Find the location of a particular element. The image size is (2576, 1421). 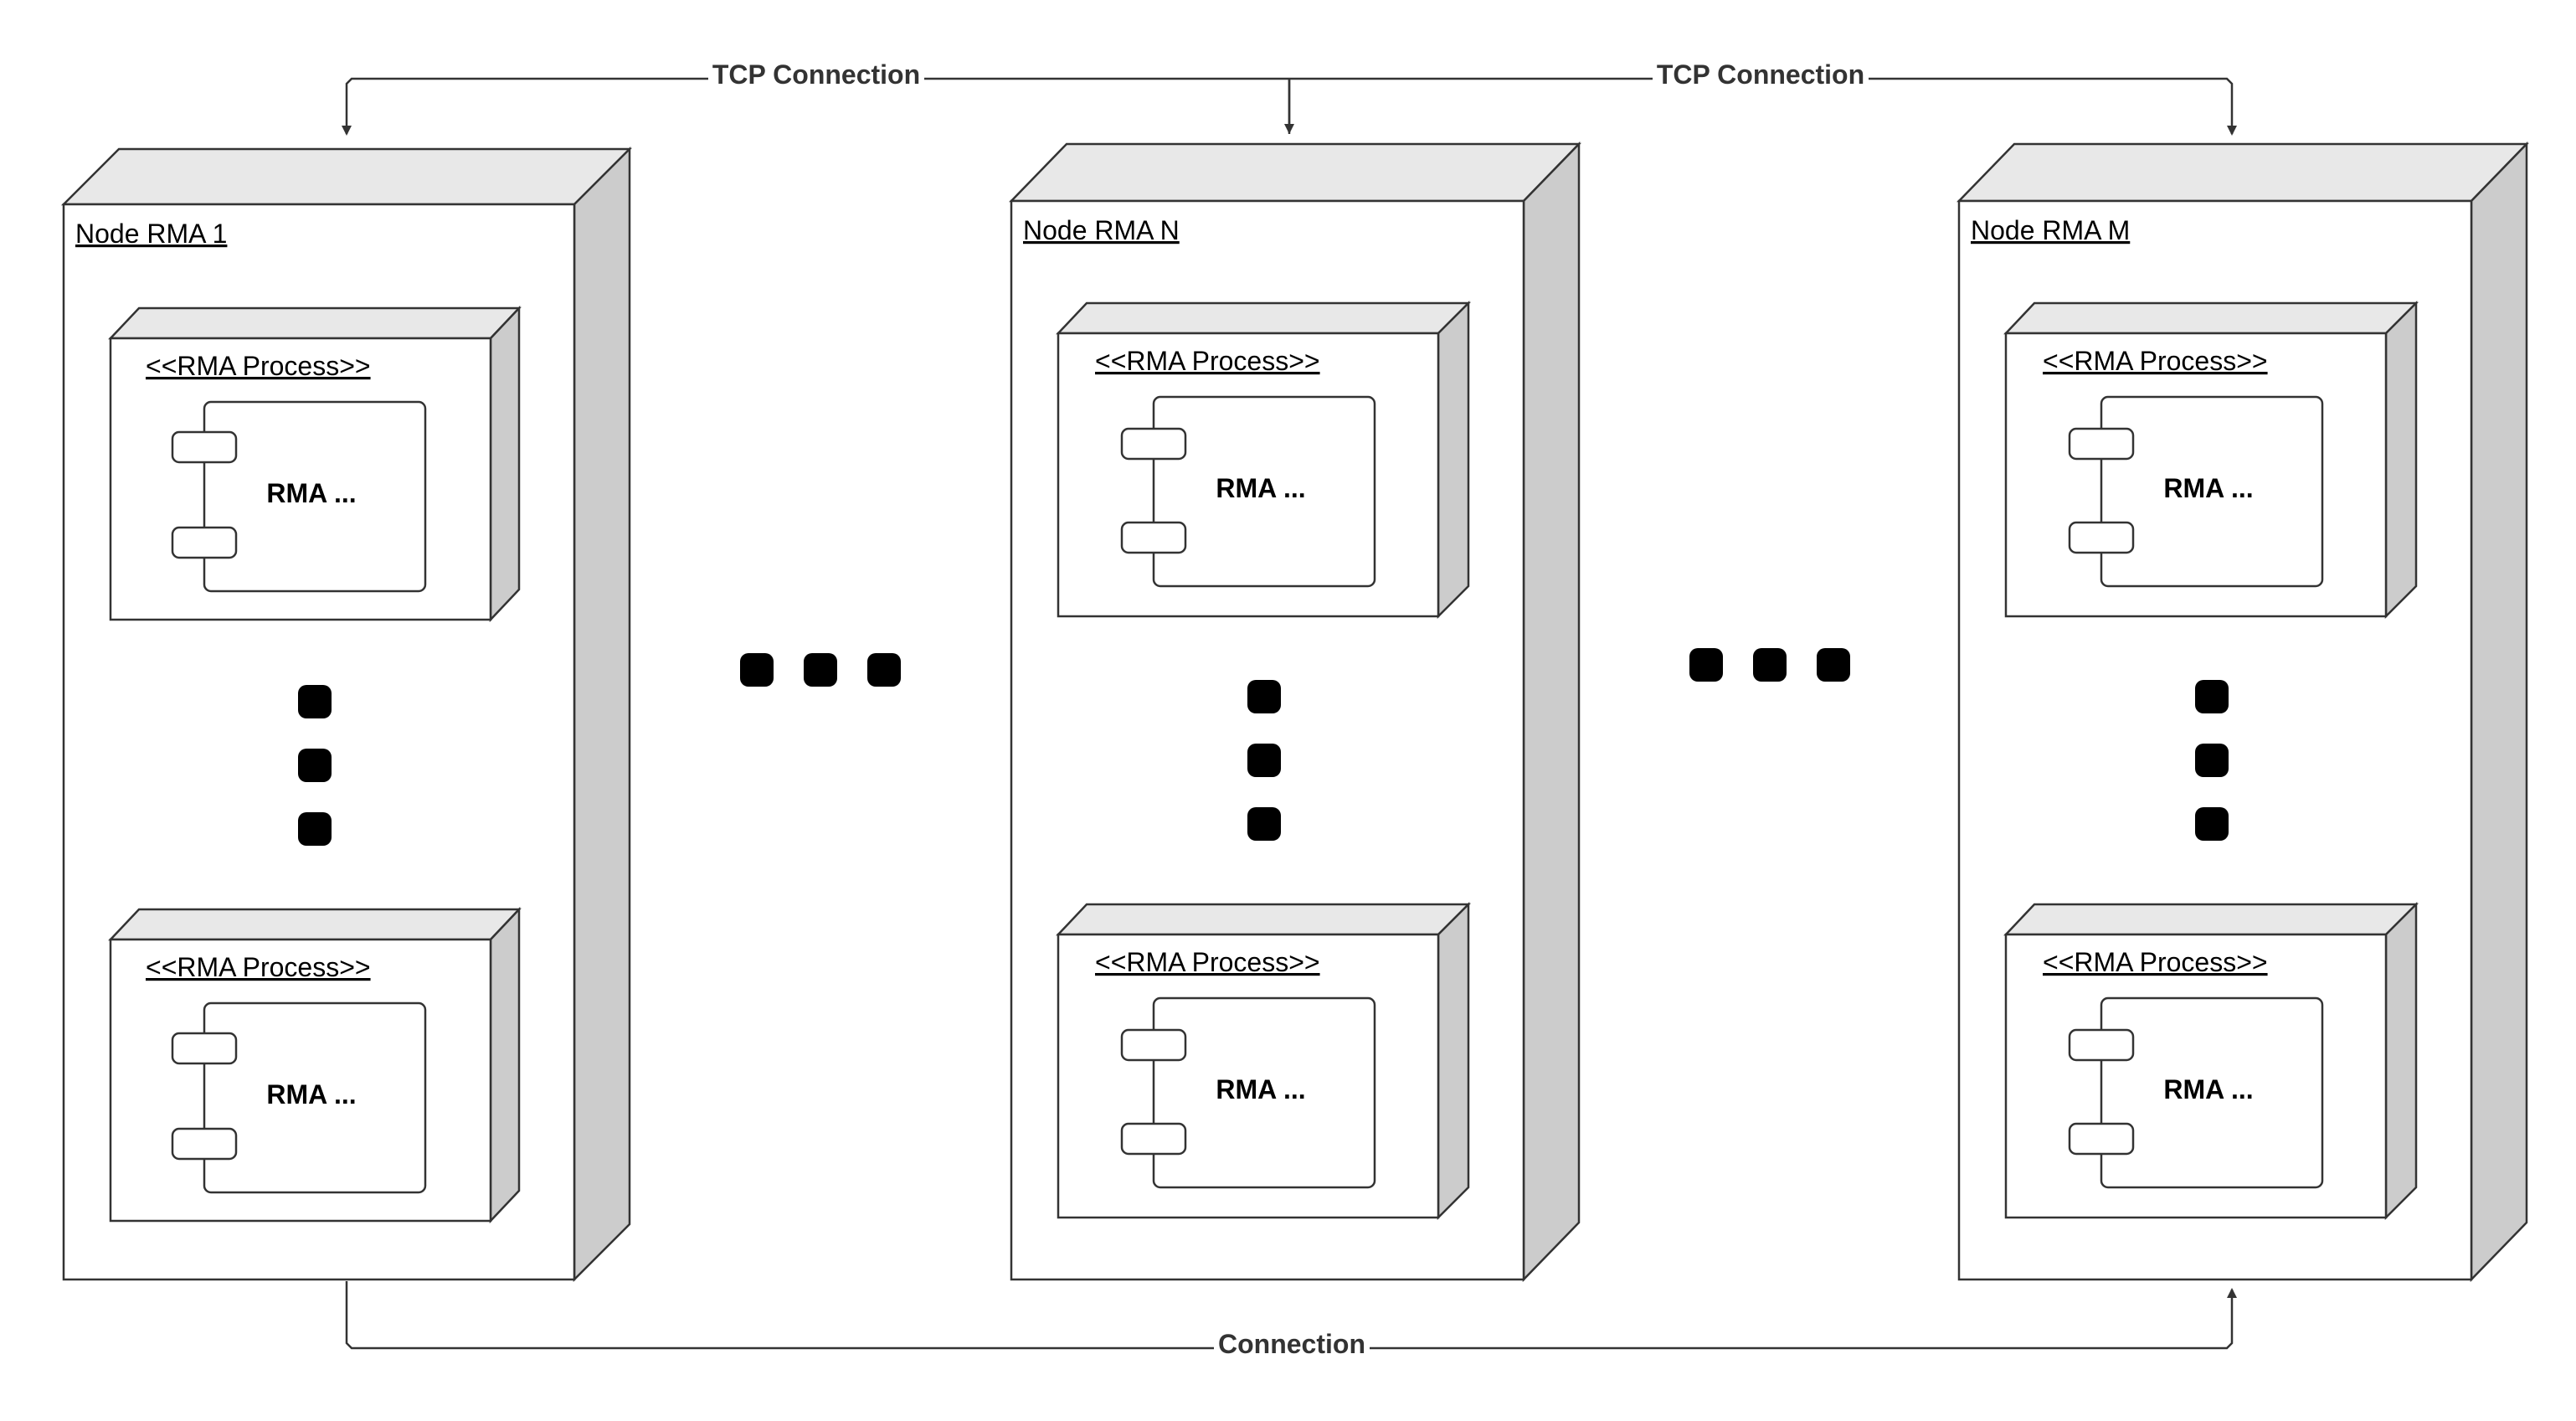

node-title: Node RMA 1 is located at coordinates (151, 234).